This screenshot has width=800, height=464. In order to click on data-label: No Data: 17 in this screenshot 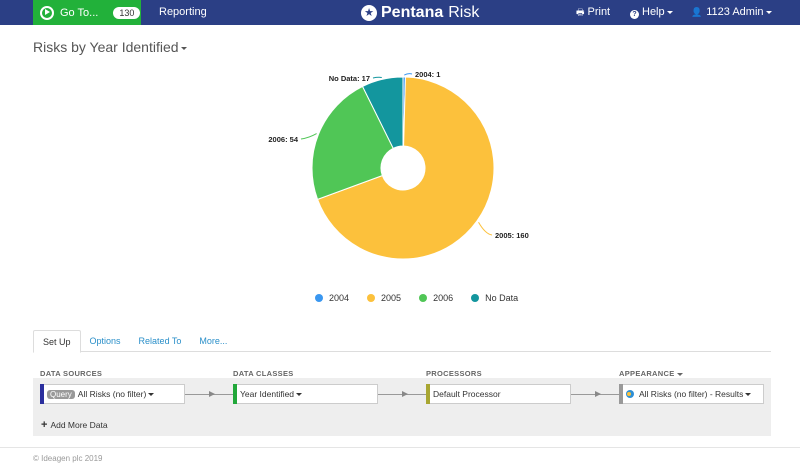, I will do `click(349, 78)`.